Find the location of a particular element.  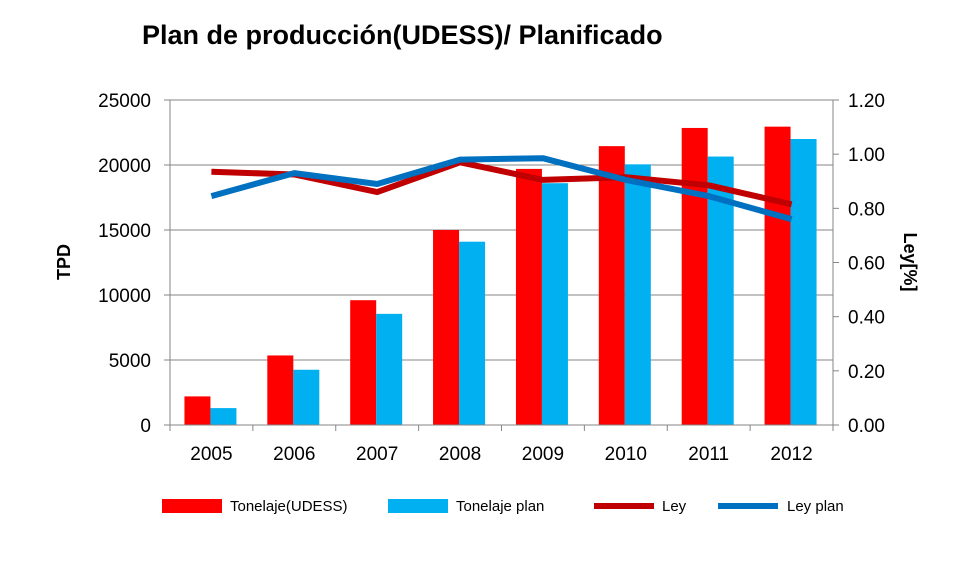

legend-swatch-tonelaje-udess is located at coordinates (192, 506).